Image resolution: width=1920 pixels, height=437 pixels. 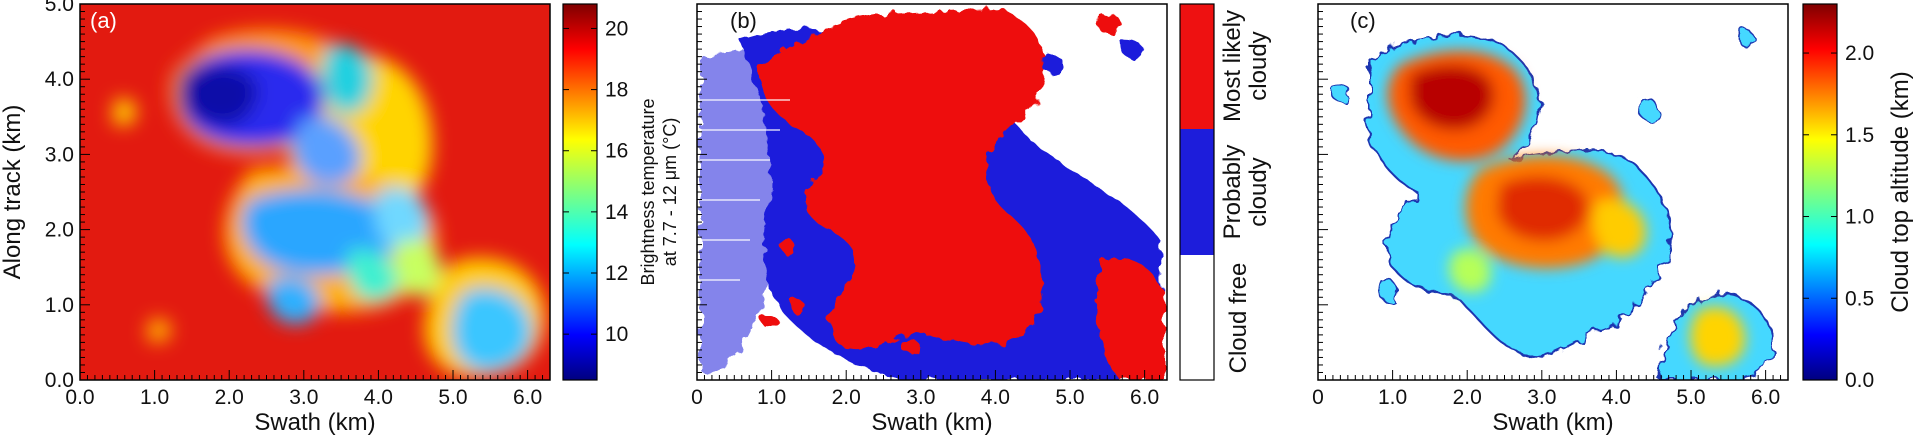 What do you see at coordinates (1859, 298) in the screenshot?
I see `colorbar-tick-label: 0.5` at bounding box center [1859, 298].